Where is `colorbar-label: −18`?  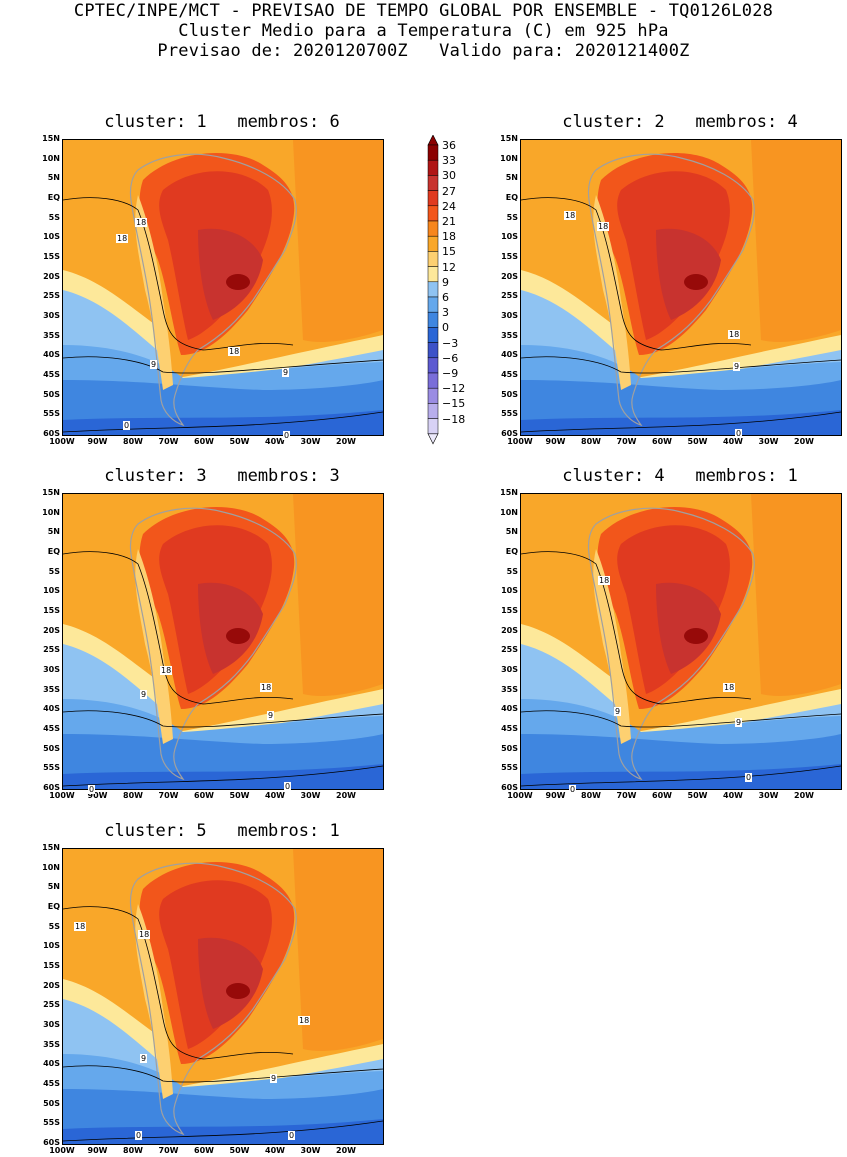
colorbar-label: −18 is located at coordinates (454, 419).